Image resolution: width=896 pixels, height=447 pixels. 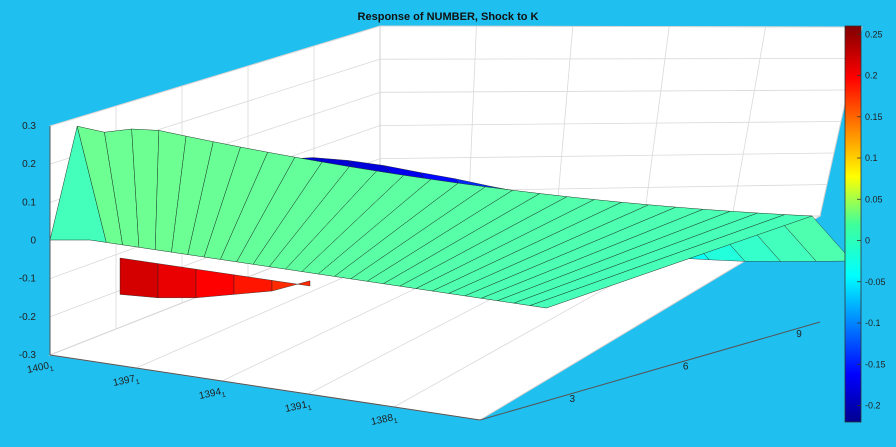 I want to click on z-tick-label: 0.3, so click(x=29, y=126).